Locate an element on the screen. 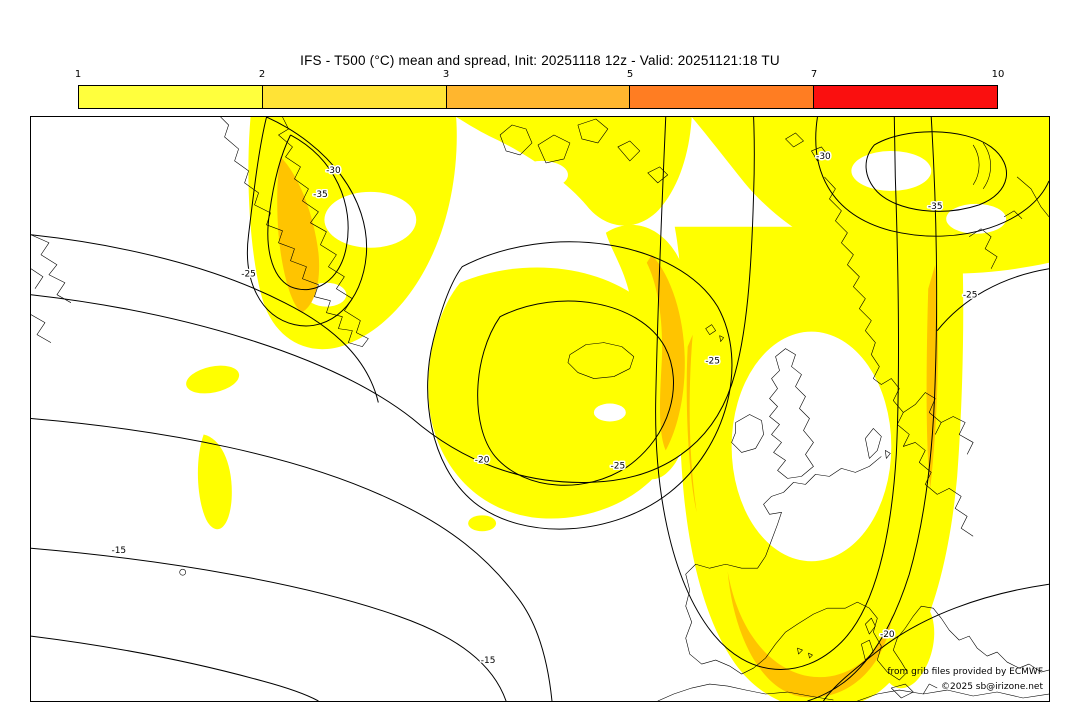  attribution-source: from grib files provided by ECMWF is located at coordinates (965, 672).